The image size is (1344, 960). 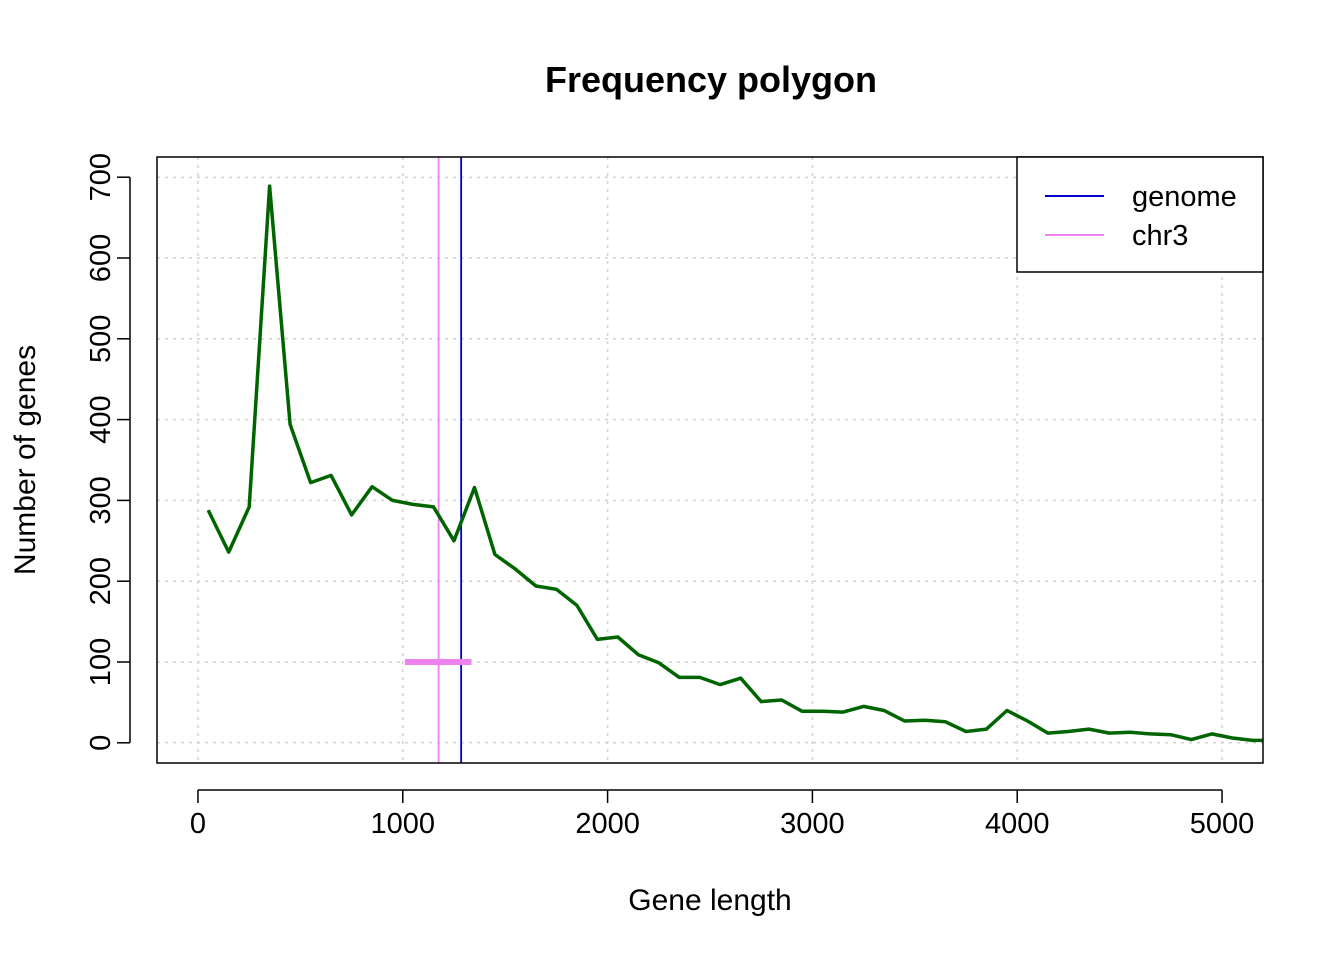 What do you see at coordinates (101, 662) in the screenshot?
I see `y-tick-label-1: 100` at bounding box center [101, 662].